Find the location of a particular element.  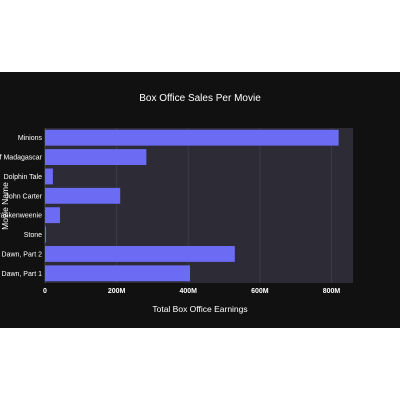

y-tick-label: John Carter is located at coordinates (23, 196).